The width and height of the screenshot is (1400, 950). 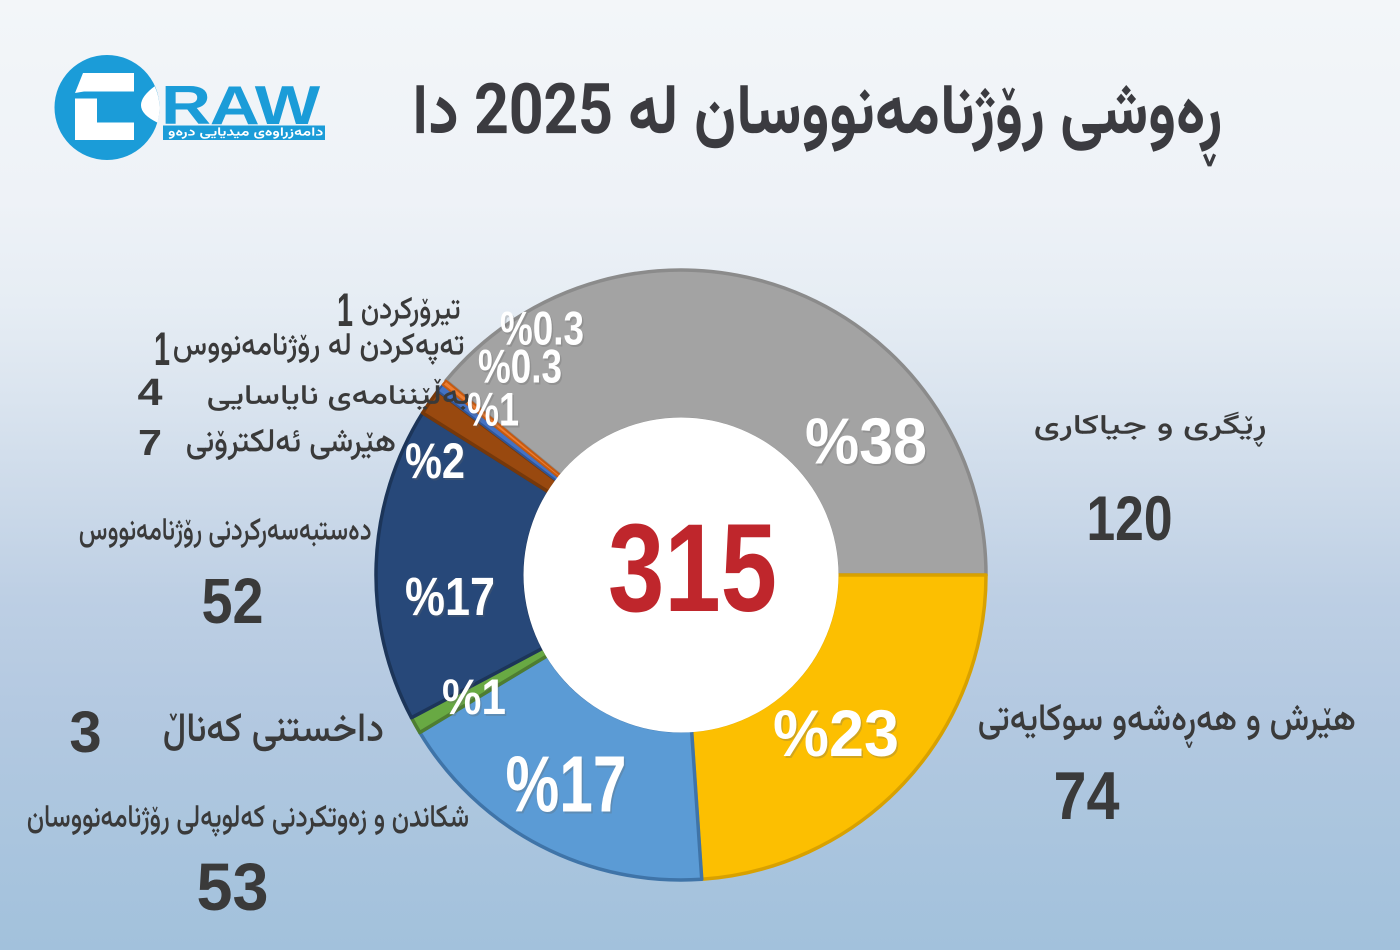 What do you see at coordinates (85, 732) in the screenshot?
I see `svg-text: 3` at bounding box center [85, 732].